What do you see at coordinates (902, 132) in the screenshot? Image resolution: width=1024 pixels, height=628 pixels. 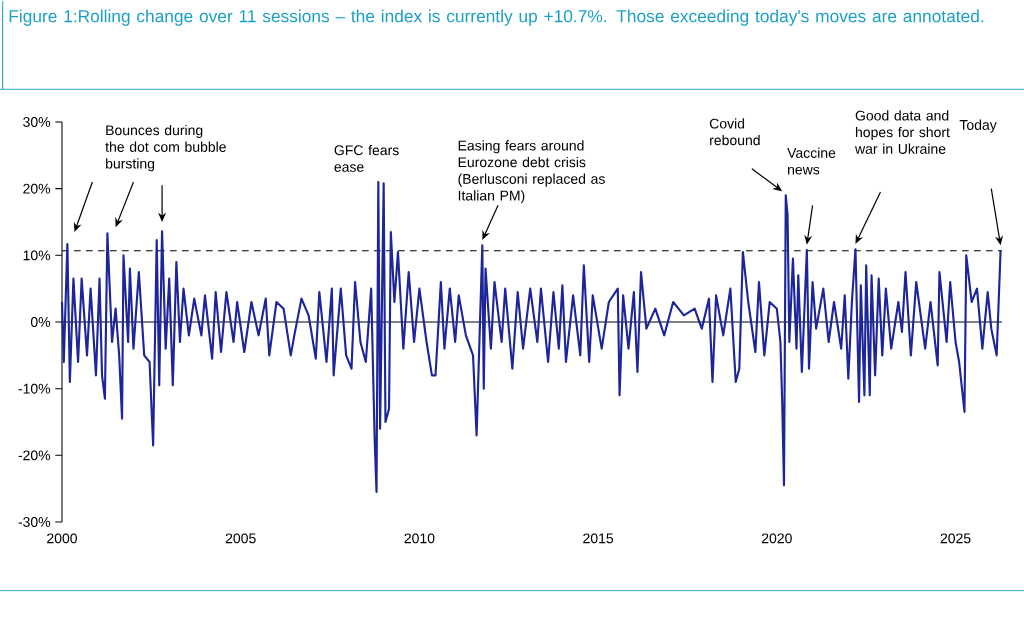 I see `annotation: Good data and hopes for short war in Ukraine` at bounding box center [902, 132].